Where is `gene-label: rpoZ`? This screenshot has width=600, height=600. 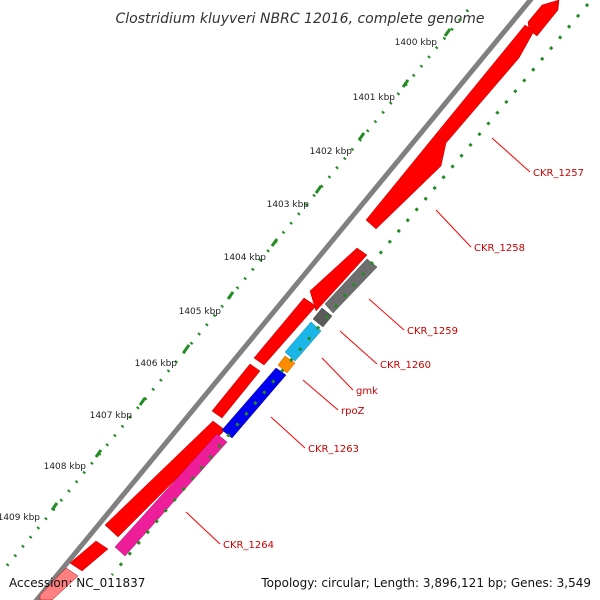 gene-label: rpoZ is located at coordinates (353, 411).